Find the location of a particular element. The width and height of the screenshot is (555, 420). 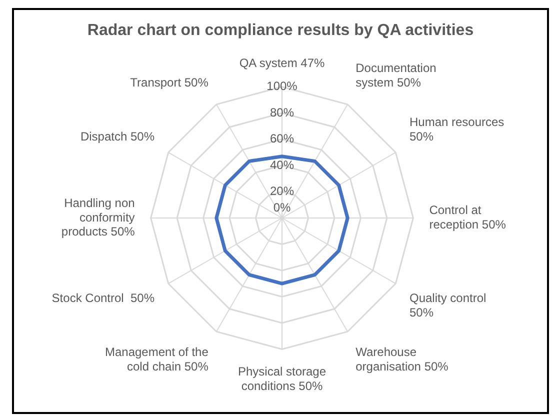

spoke-label: Stock Control 50% is located at coordinates (103, 298).